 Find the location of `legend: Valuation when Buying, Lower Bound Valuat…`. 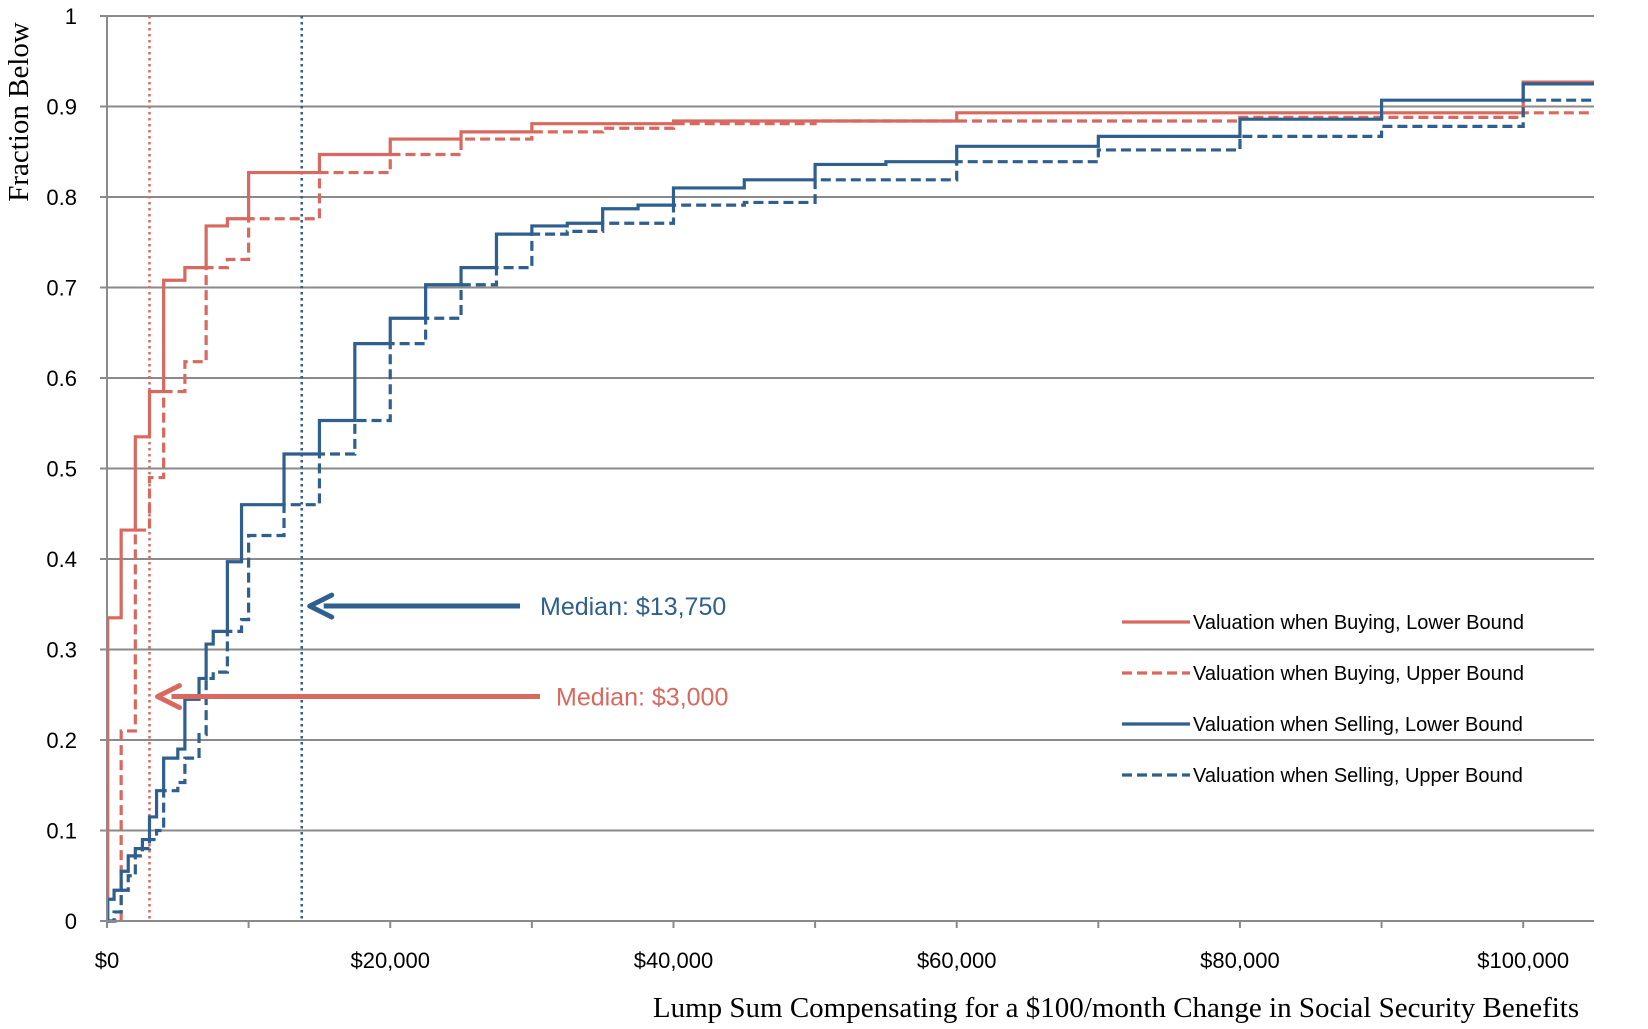

legend: Valuation when Buying, Lower Bound Valuat… is located at coordinates (1323, 699).